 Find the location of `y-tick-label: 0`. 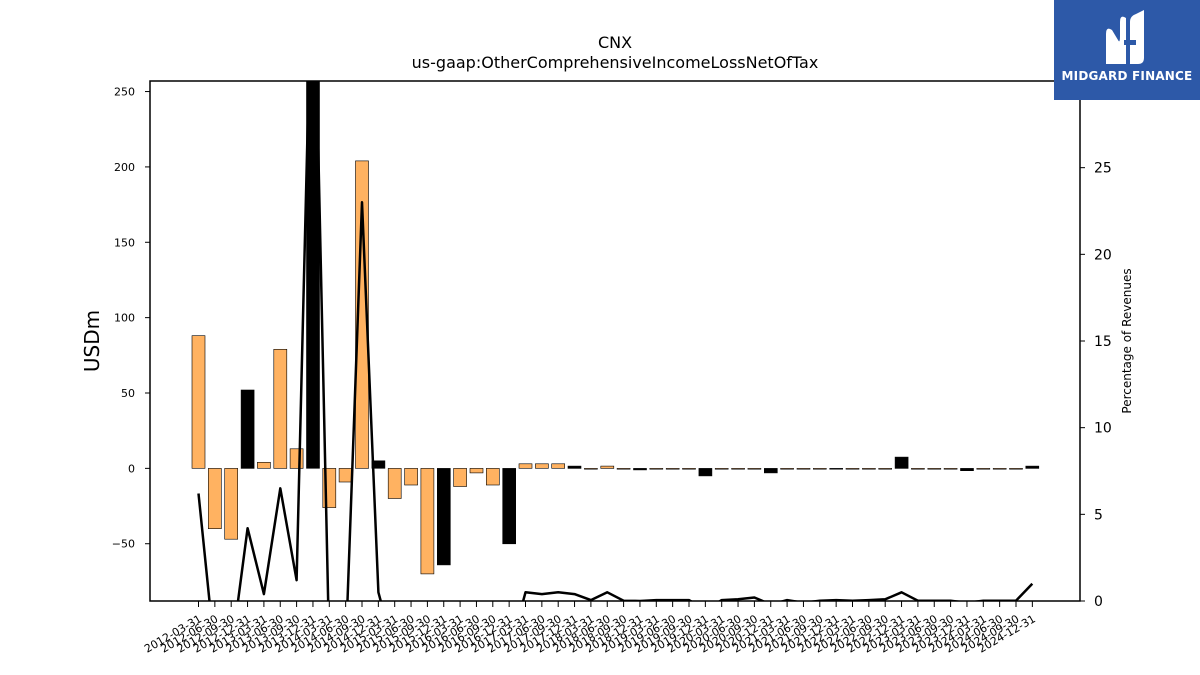

y-tick-label: 0 is located at coordinates (131, 468).